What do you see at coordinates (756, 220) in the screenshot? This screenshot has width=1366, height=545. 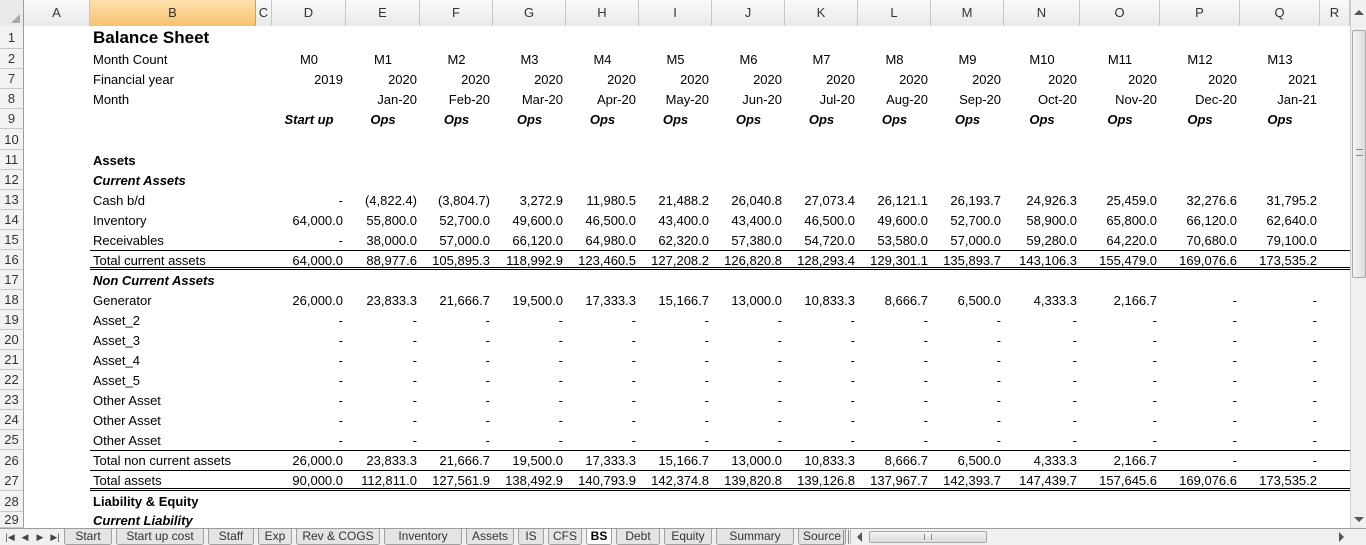 I see `cell-J14: 43,400.0` at bounding box center [756, 220].